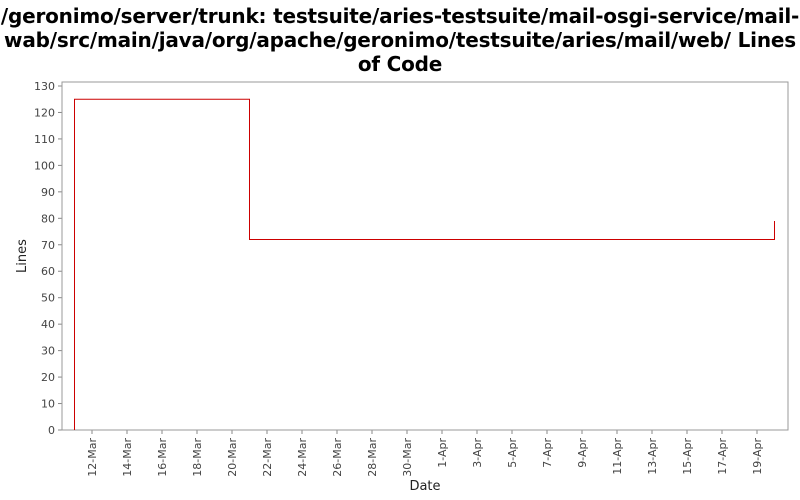 The width and height of the screenshot is (800, 500). I want to click on x-tick-label: 26-Mar, so click(337, 457).